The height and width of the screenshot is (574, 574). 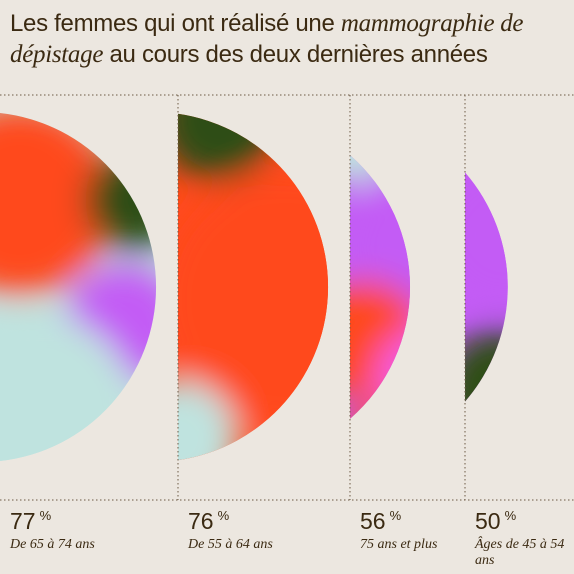 What do you see at coordinates (23, 521) in the screenshot?
I see `value-label: 77` at bounding box center [23, 521].